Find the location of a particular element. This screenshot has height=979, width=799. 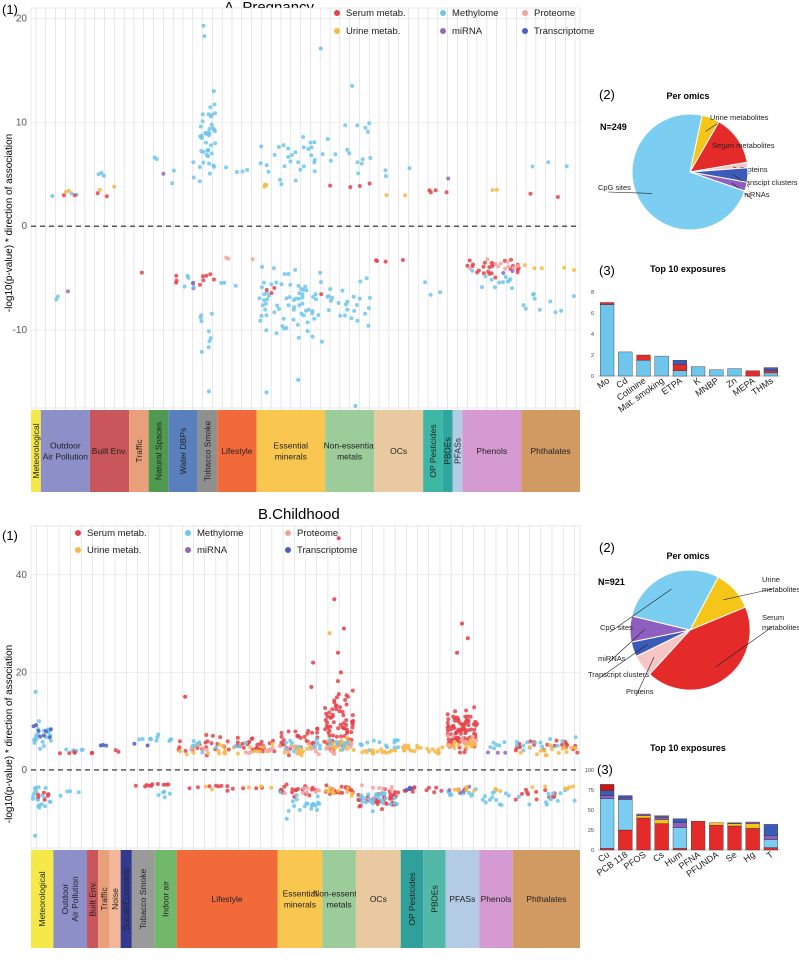

panel-a-bar-segment is located at coordinates (680, 373).